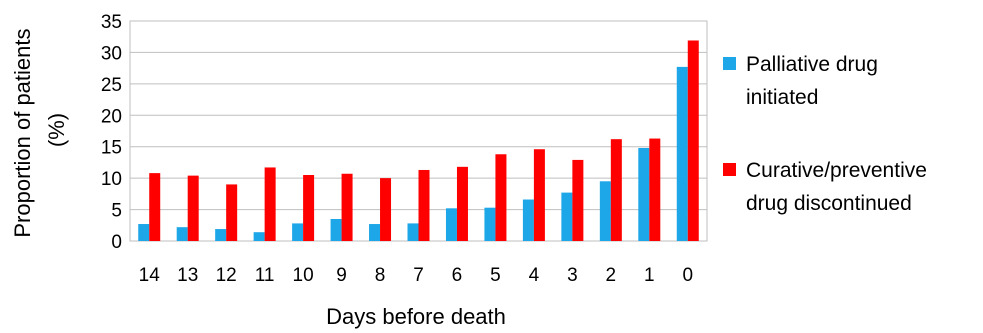 This screenshot has width=983, height=333. Describe the element at coordinates (611, 275) in the screenshot. I see `x-tick-label: 2` at that location.